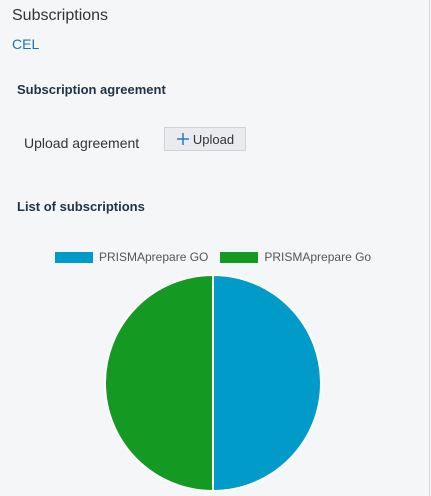  Describe the element at coordinates (26, 44) in the screenshot. I see `breadcrumb-link: CEL` at that location.